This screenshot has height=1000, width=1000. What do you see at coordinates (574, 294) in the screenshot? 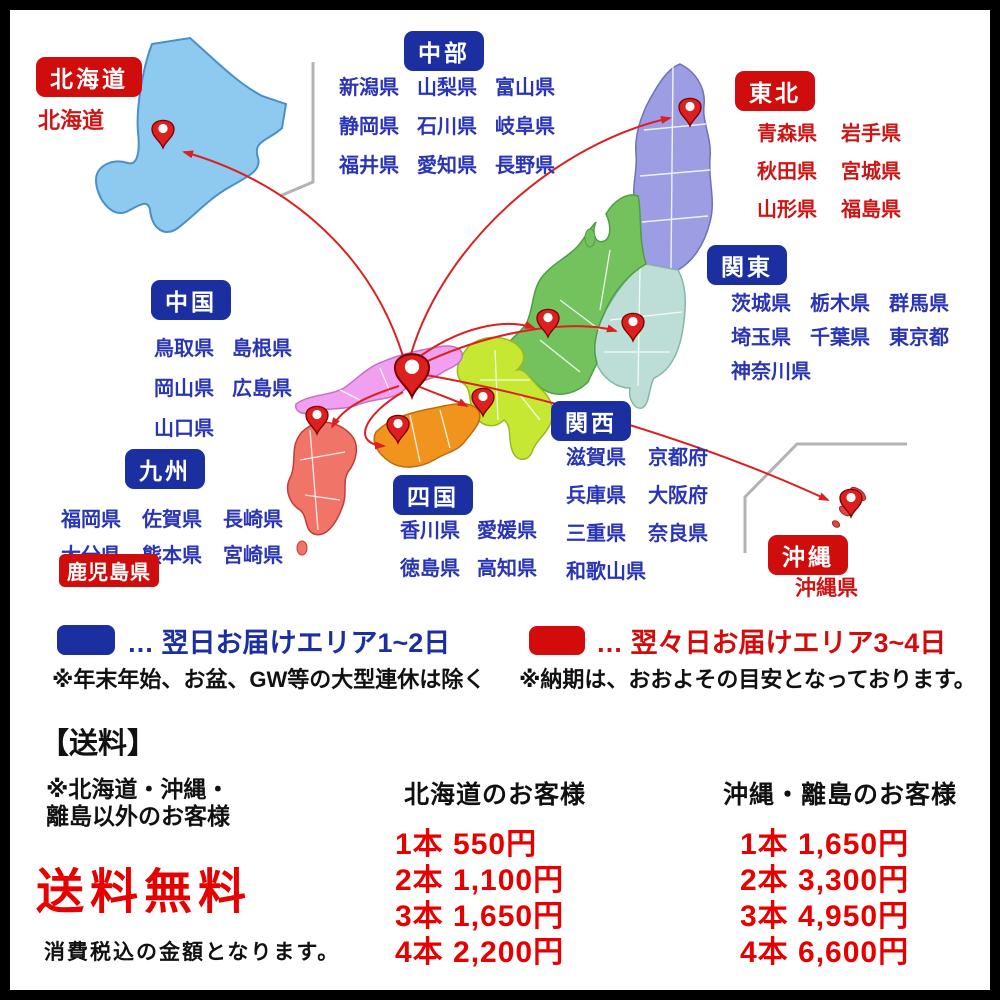
I see `map-region-chubu` at bounding box center [574, 294].